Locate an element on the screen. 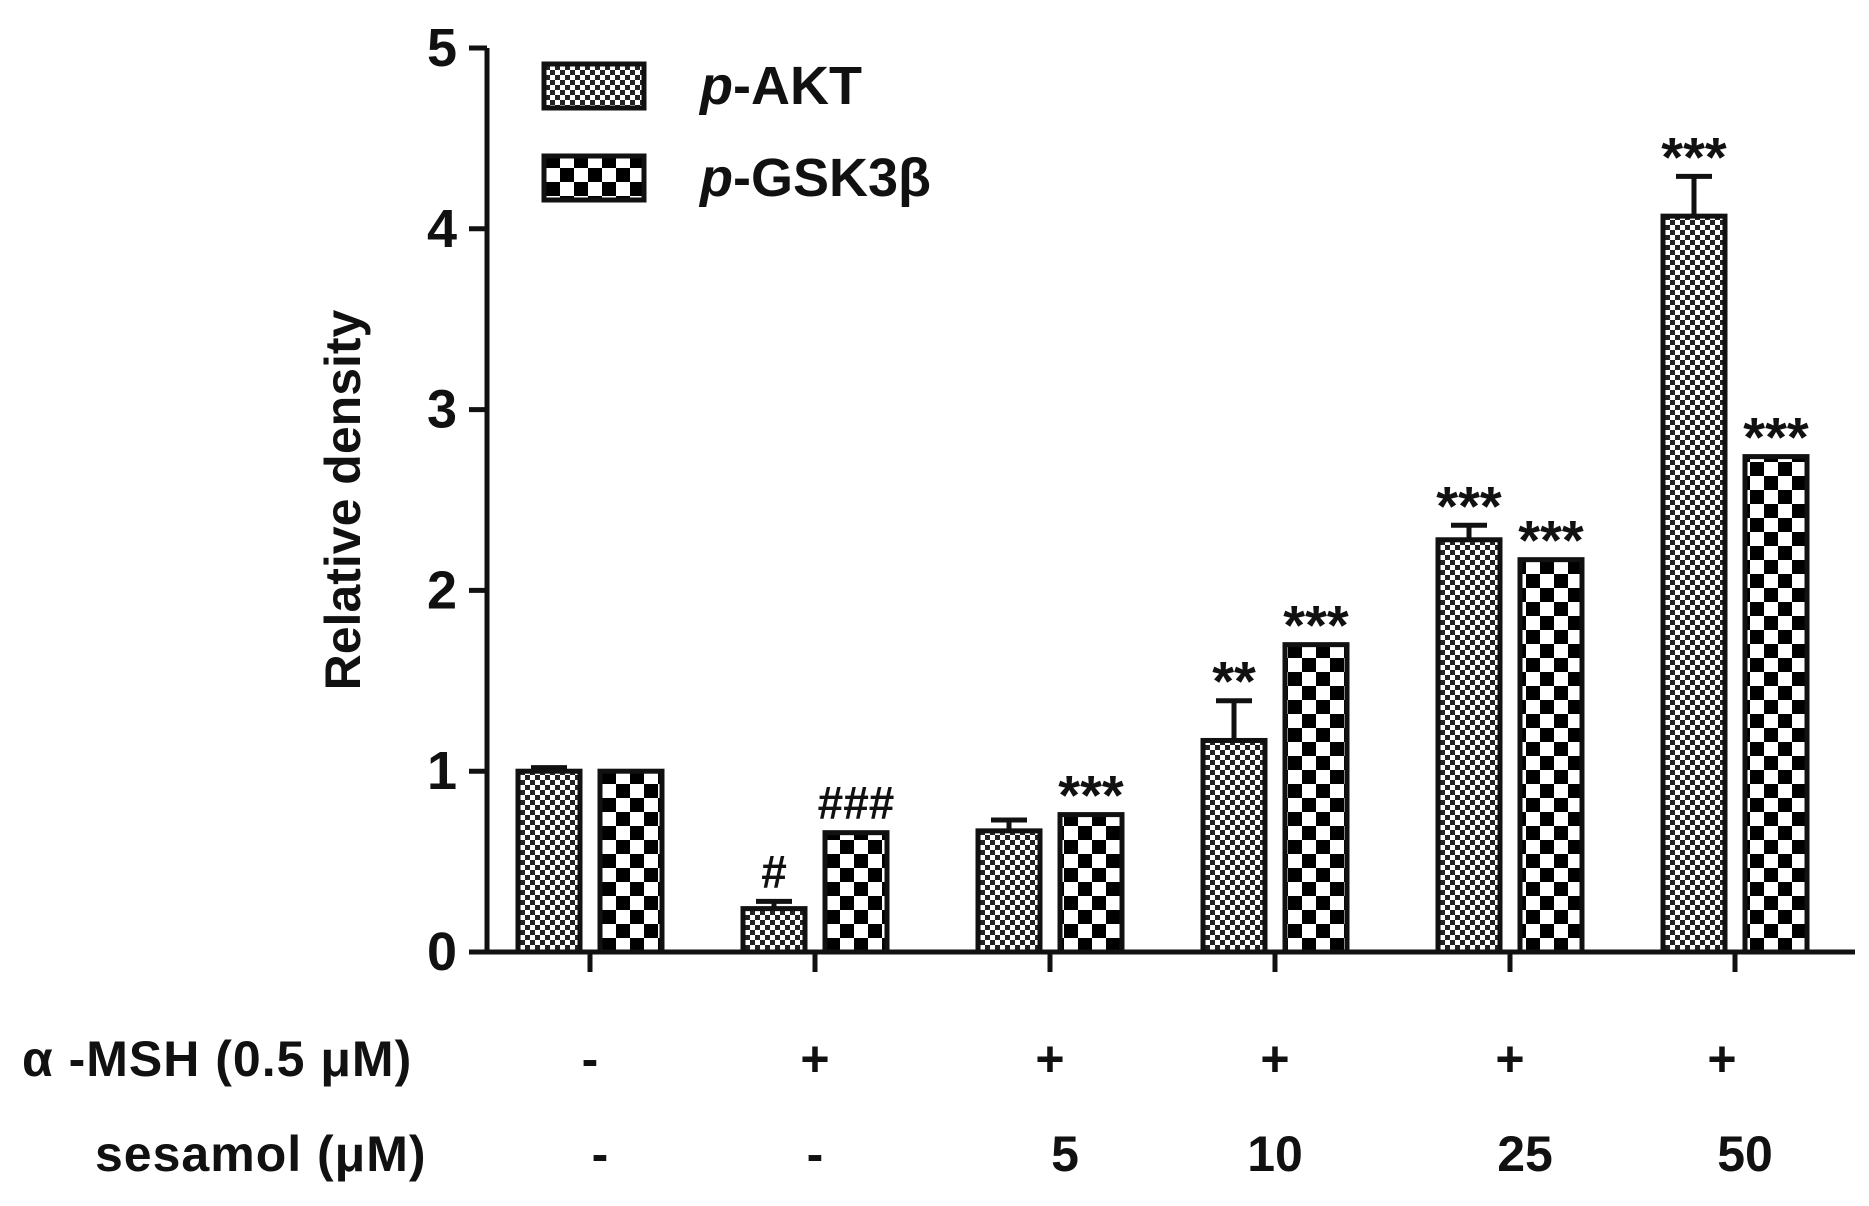  significance-label: ** is located at coordinates (1234, 681).